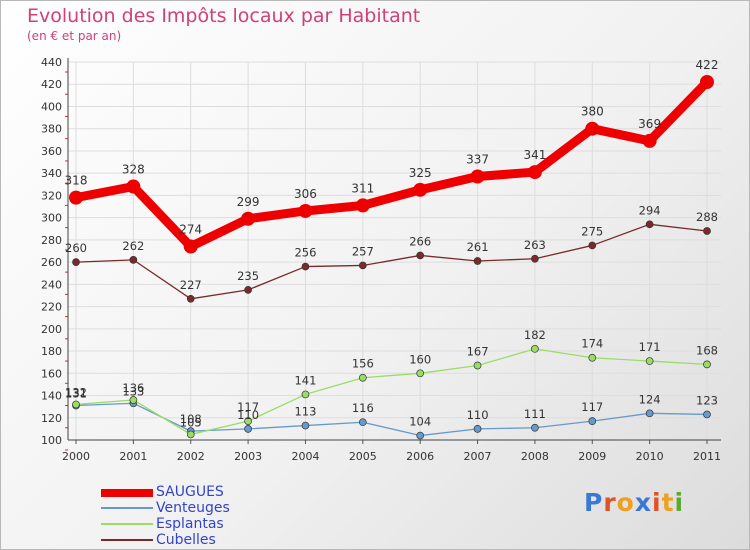 The width and height of the screenshot is (750, 550). What do you see at coordinates (362, 205) in the screenshot?
I see `data-point-saugues-2005` at bounding box center [362, 205].